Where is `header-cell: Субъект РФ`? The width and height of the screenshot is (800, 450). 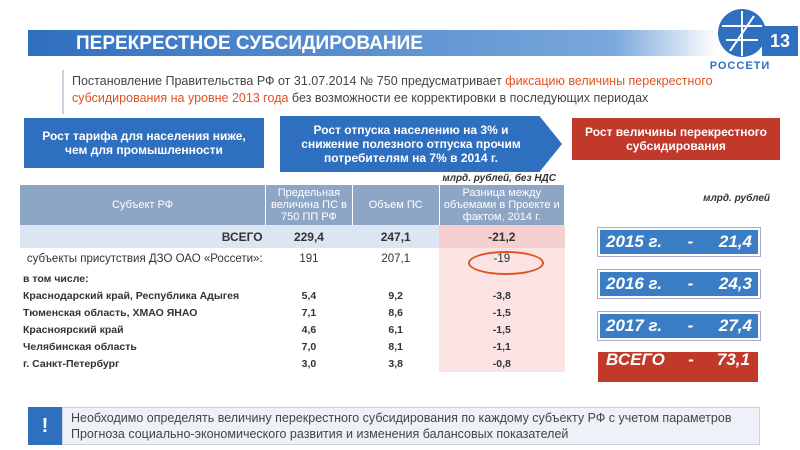
header-cell: Субъект РФ is located at coordinates (143, 205).